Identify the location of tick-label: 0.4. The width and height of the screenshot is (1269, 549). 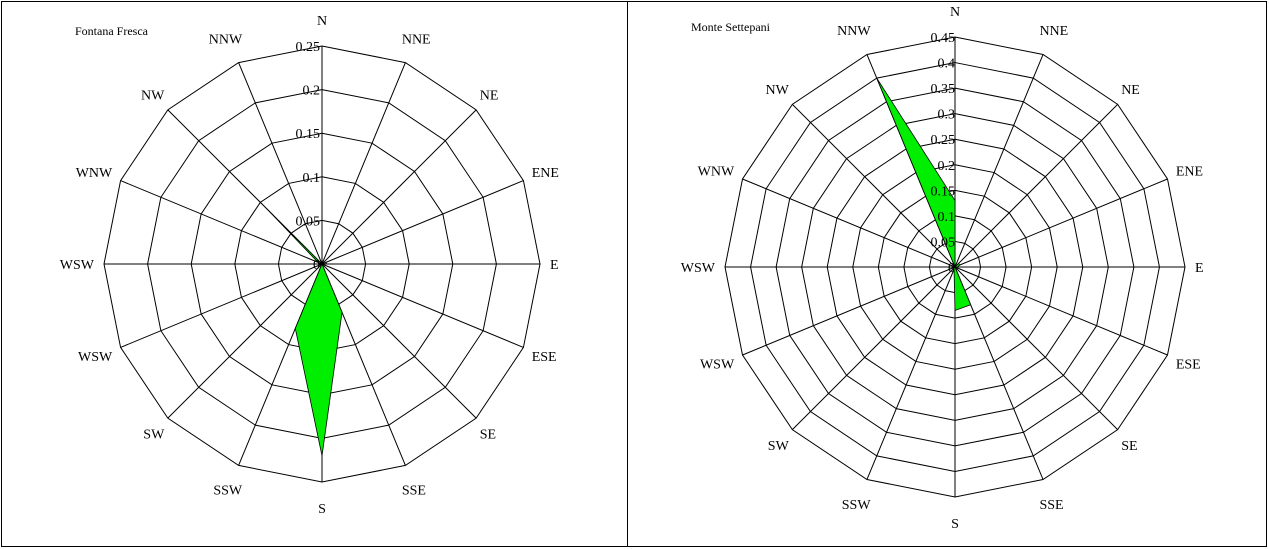
(947, 64).